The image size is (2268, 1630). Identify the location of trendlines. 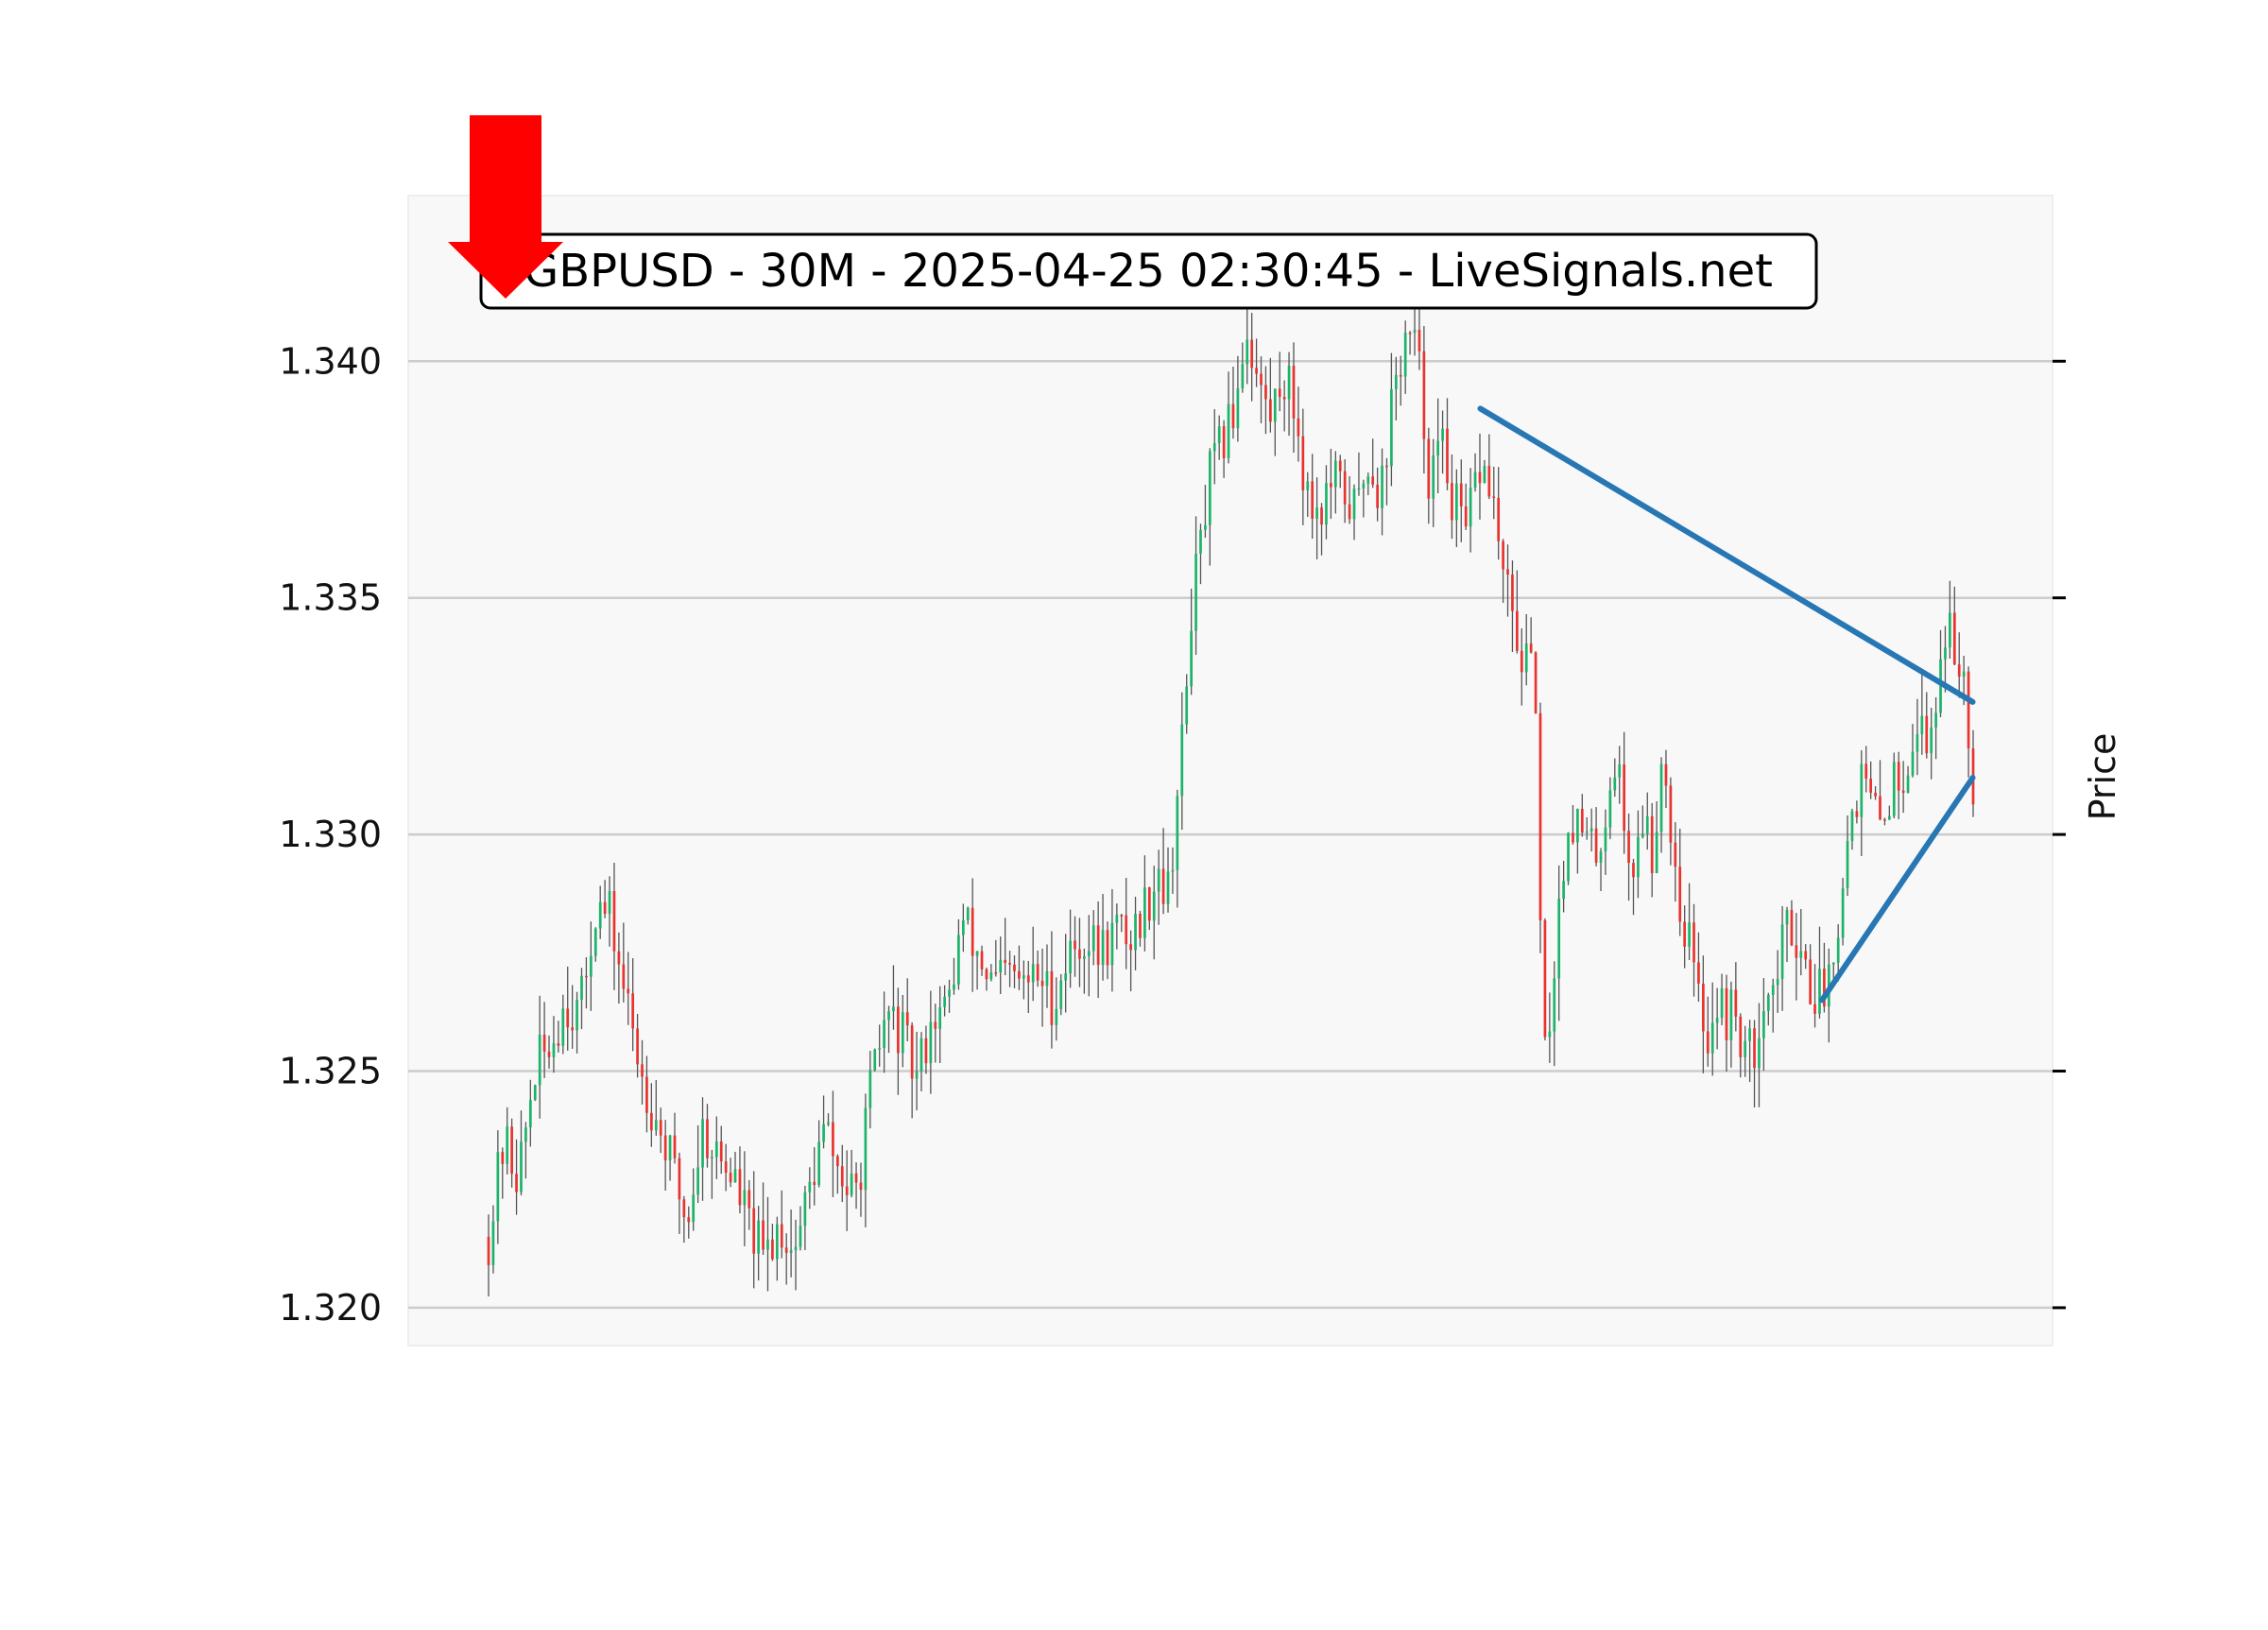
(1726, 705).